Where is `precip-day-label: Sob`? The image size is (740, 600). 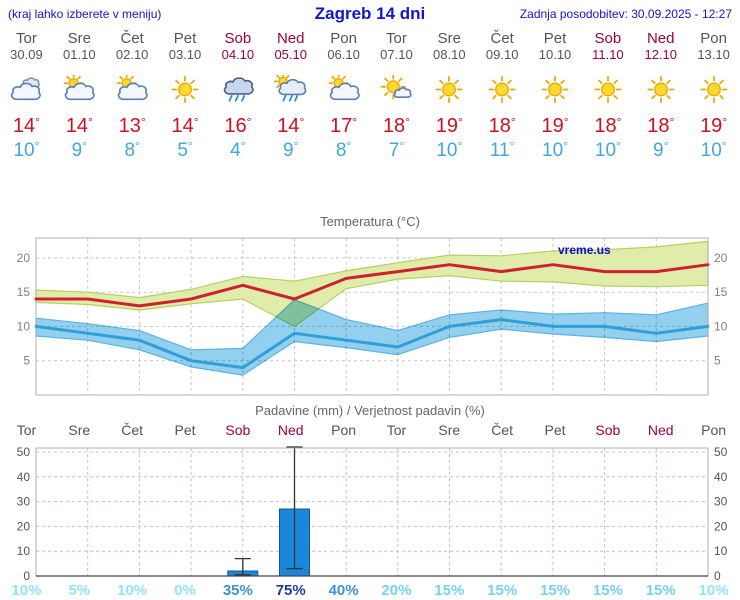
precip-day-label: Sob is located at coordinates (608, 430).